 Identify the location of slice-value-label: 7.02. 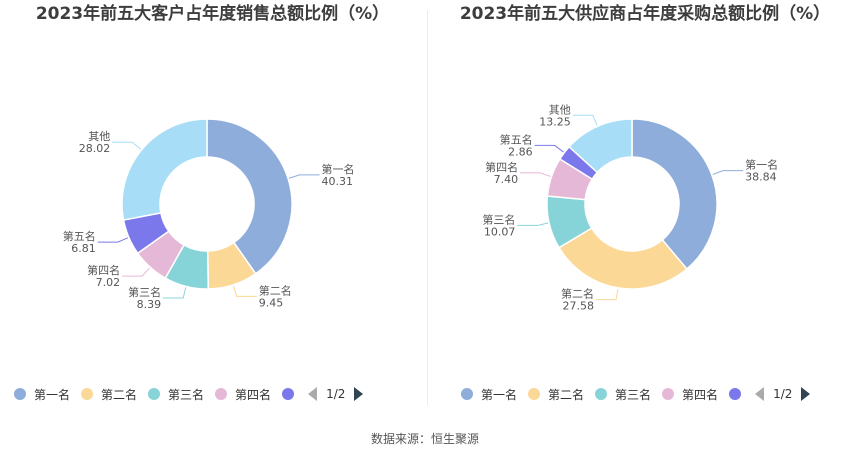
(108, 282).